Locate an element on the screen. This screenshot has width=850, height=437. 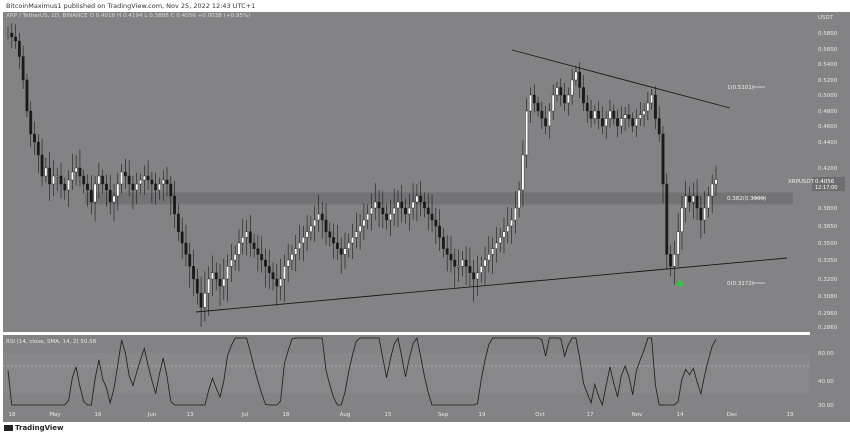
support-zone is located at coordinates (439, 198).